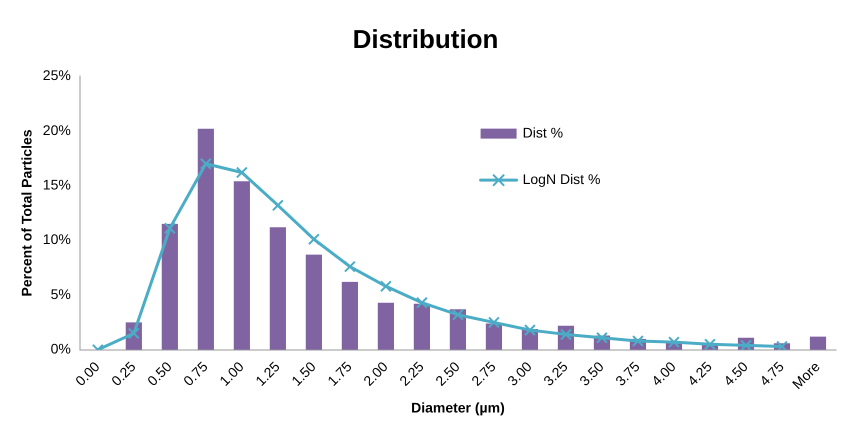 The image size is (861, 426). I want to click on x-tick-label: 4.50, so click(735, 373).